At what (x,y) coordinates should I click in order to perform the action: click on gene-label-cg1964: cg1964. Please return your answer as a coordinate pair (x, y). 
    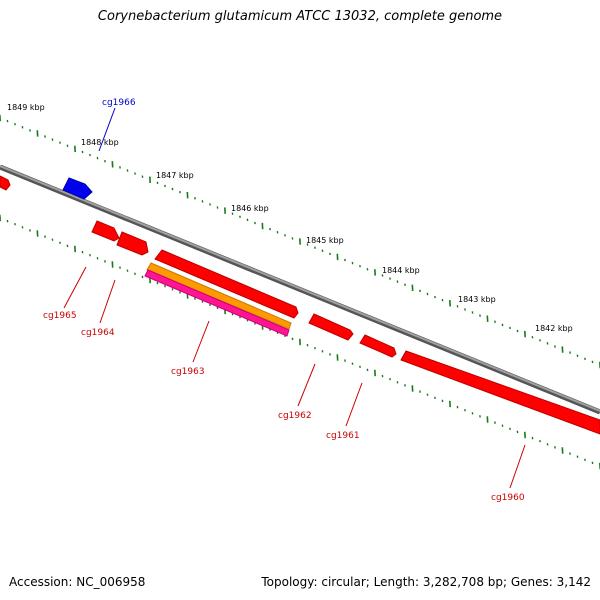
    Looking at the image, I should click on (98, 333).